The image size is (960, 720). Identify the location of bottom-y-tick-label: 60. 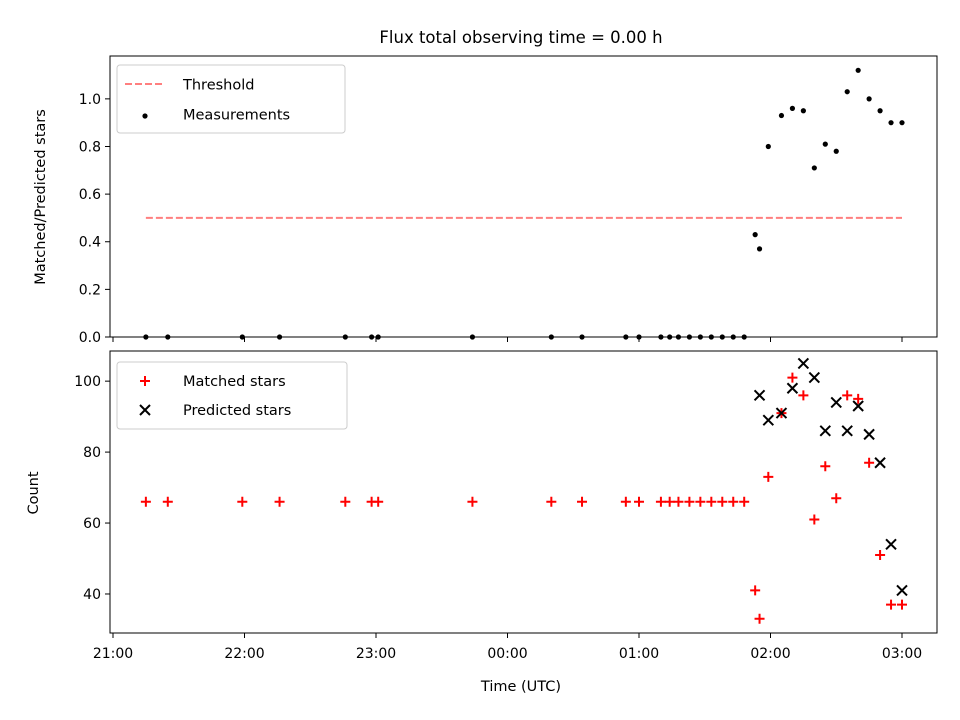
(92, 524).